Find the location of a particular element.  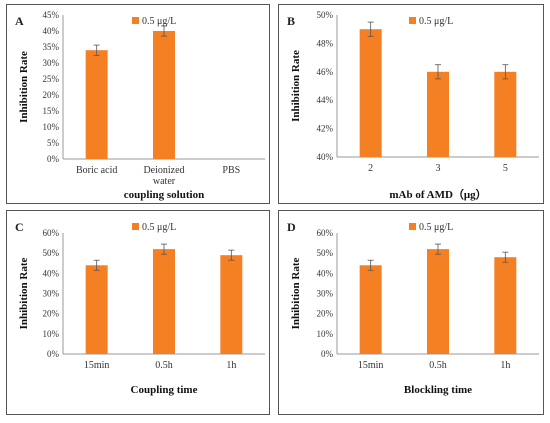

y-tick-label: 45% is located at coordinates (51, 15).